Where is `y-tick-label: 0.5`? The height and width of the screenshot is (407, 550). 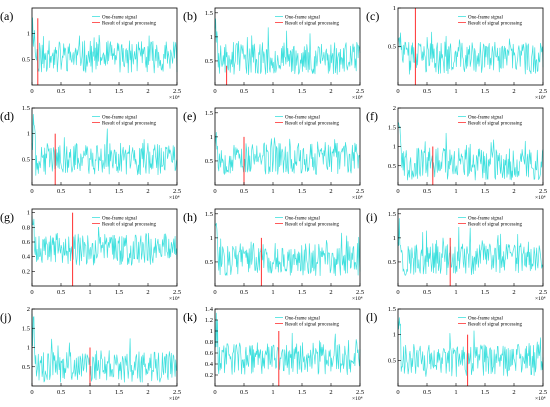 y-tick-label: 0.5 is located at coordinates (392, 47).